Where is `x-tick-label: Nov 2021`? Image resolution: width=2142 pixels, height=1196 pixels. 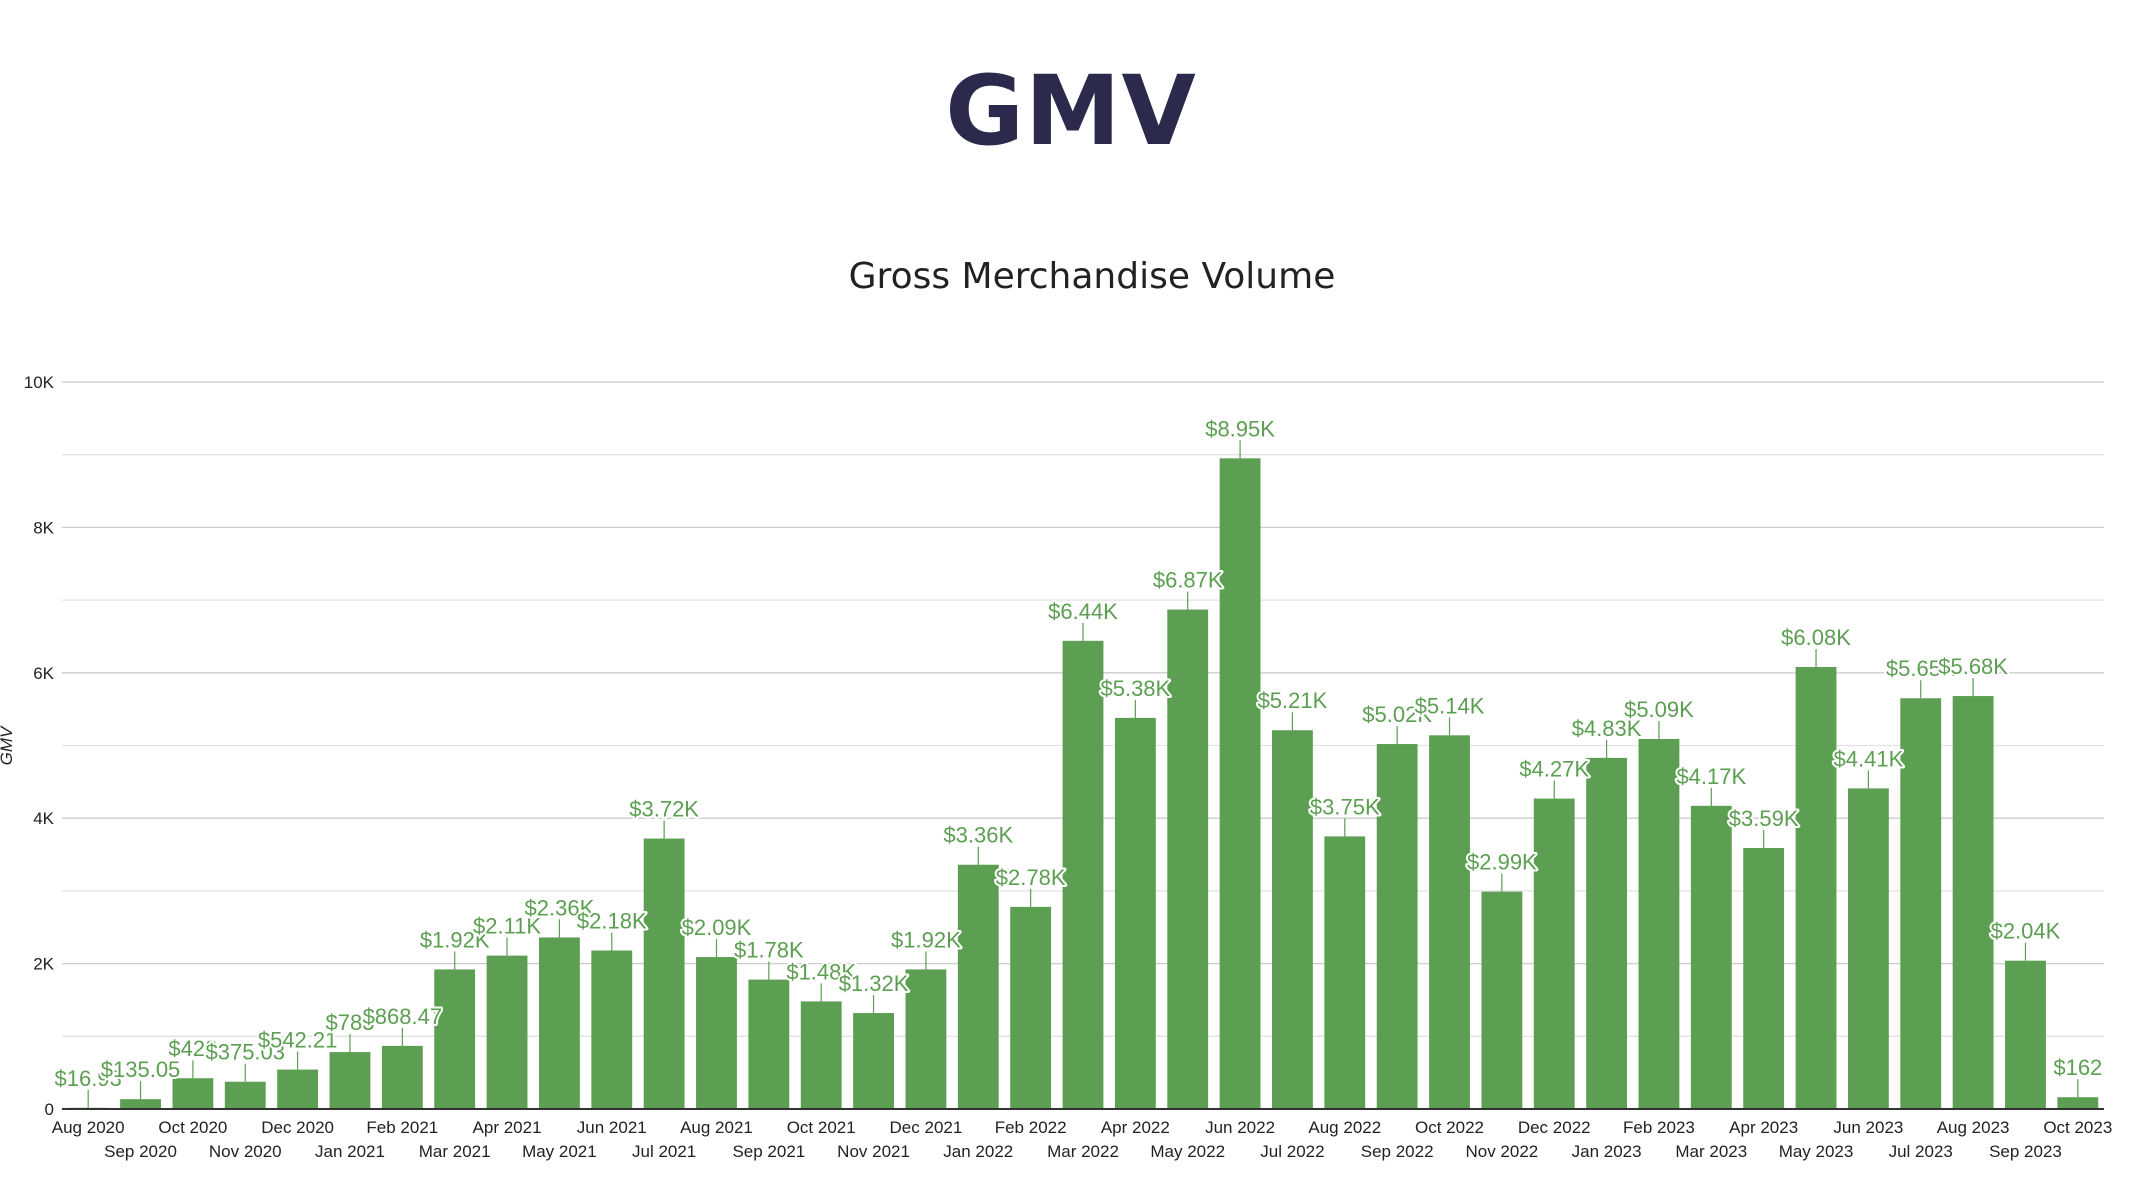
x-tick-label: Nov 2021 is located at coordinates (873, 1151).